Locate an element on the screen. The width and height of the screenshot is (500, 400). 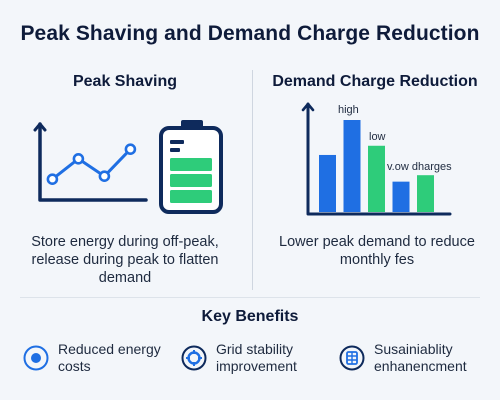
benefit-label: Reduced energy costs is located at coordinates (109, 357).